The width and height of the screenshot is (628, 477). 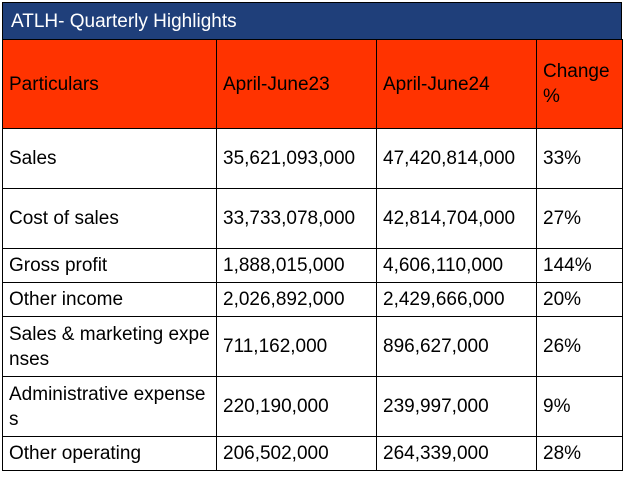 I want to click on row-value-2023: 35,621,093,000, so click(x=296, y=158).